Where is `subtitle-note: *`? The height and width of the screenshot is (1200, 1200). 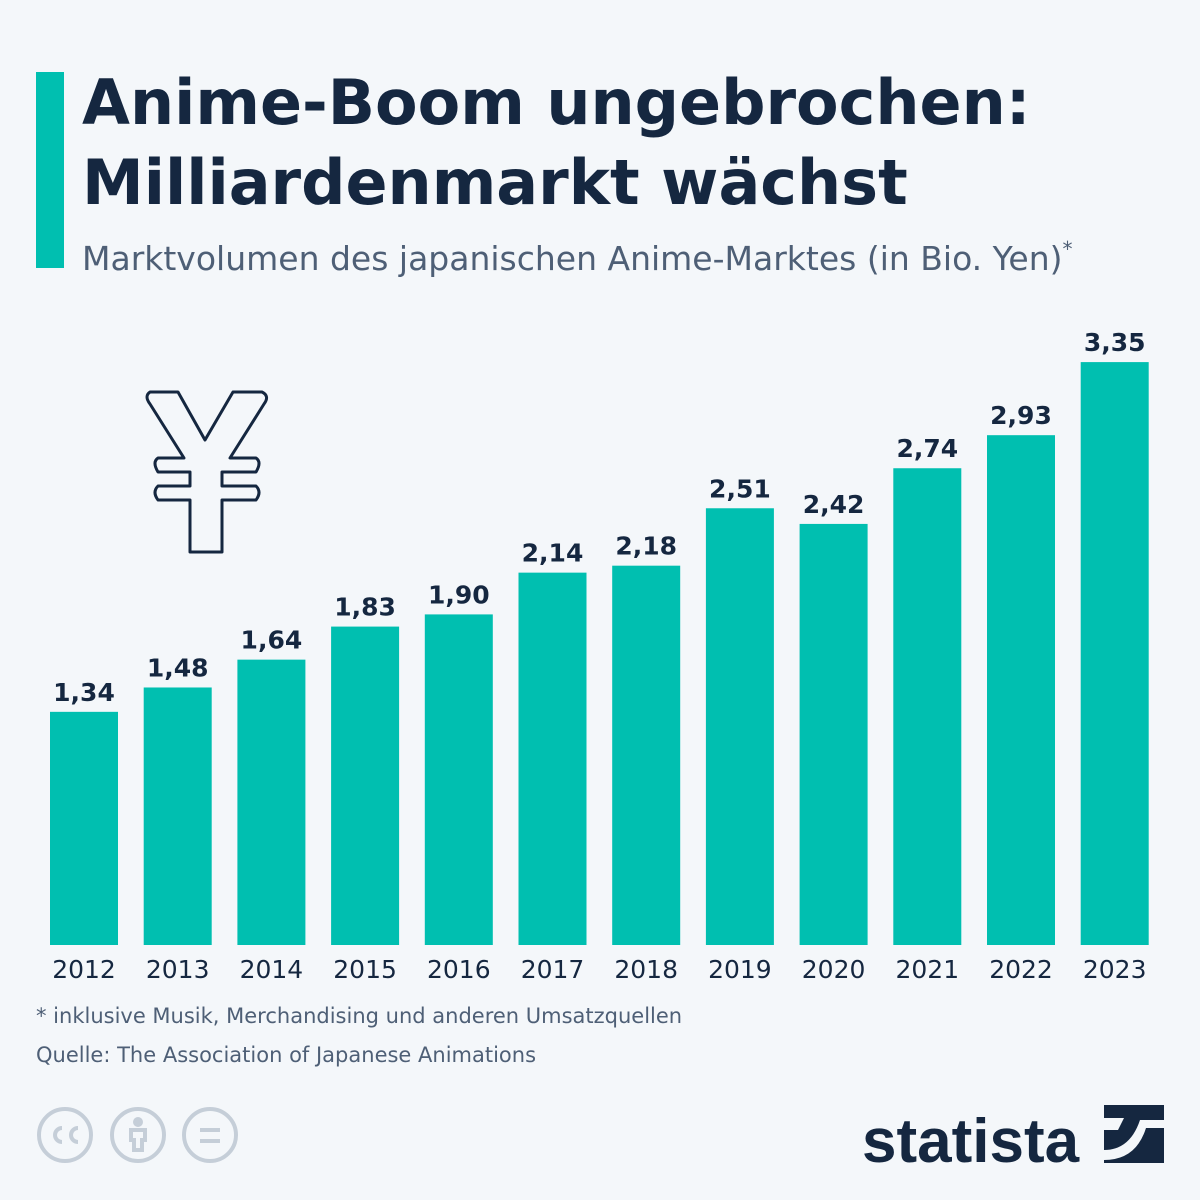
subtitle-note: * is located at coordinates (1068, 249).